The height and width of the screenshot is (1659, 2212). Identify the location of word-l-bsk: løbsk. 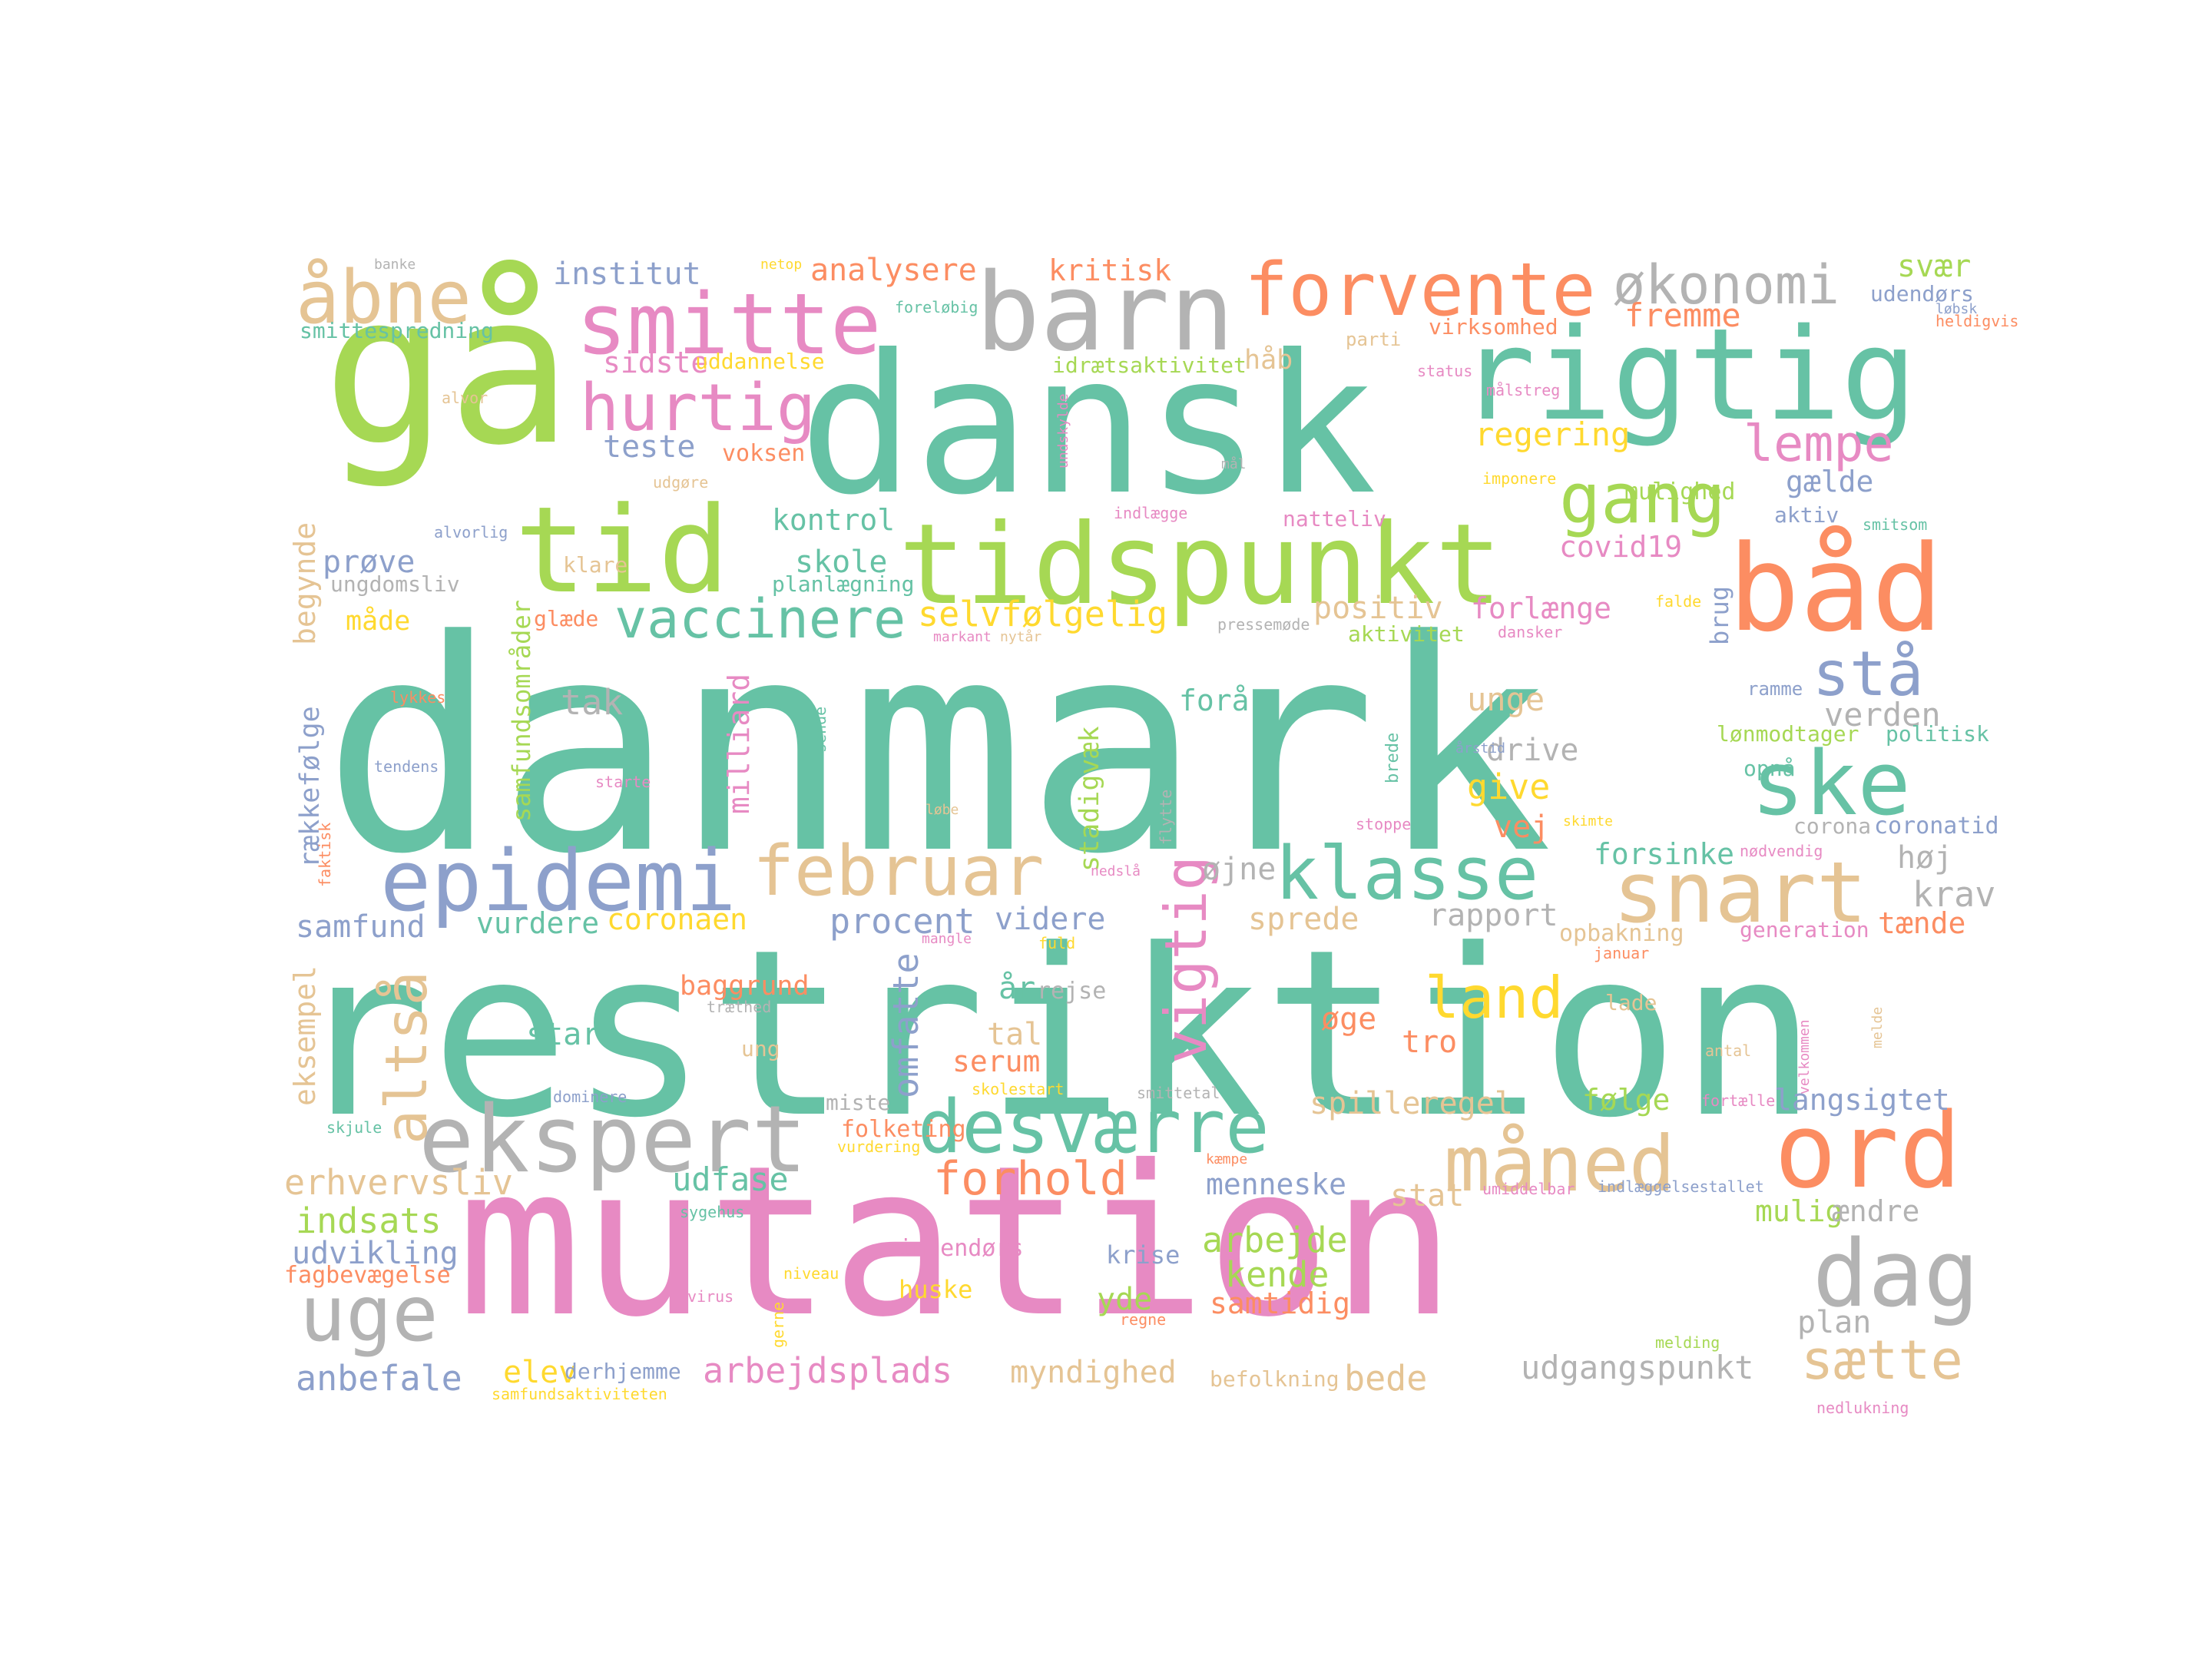
(1956, 309).